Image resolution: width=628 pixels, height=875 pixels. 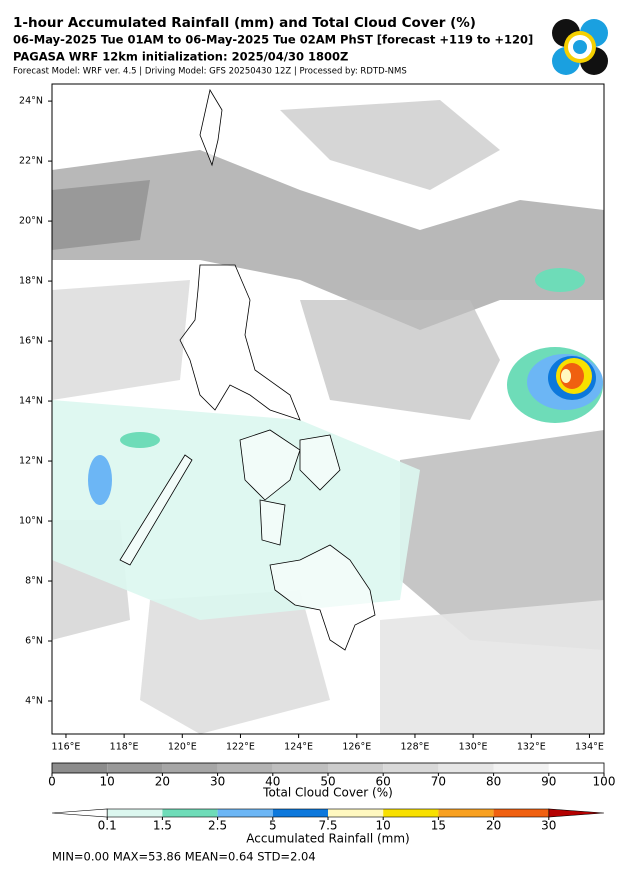 I want to click on cloud-tick-label: 60, so click(x=383, y=782).